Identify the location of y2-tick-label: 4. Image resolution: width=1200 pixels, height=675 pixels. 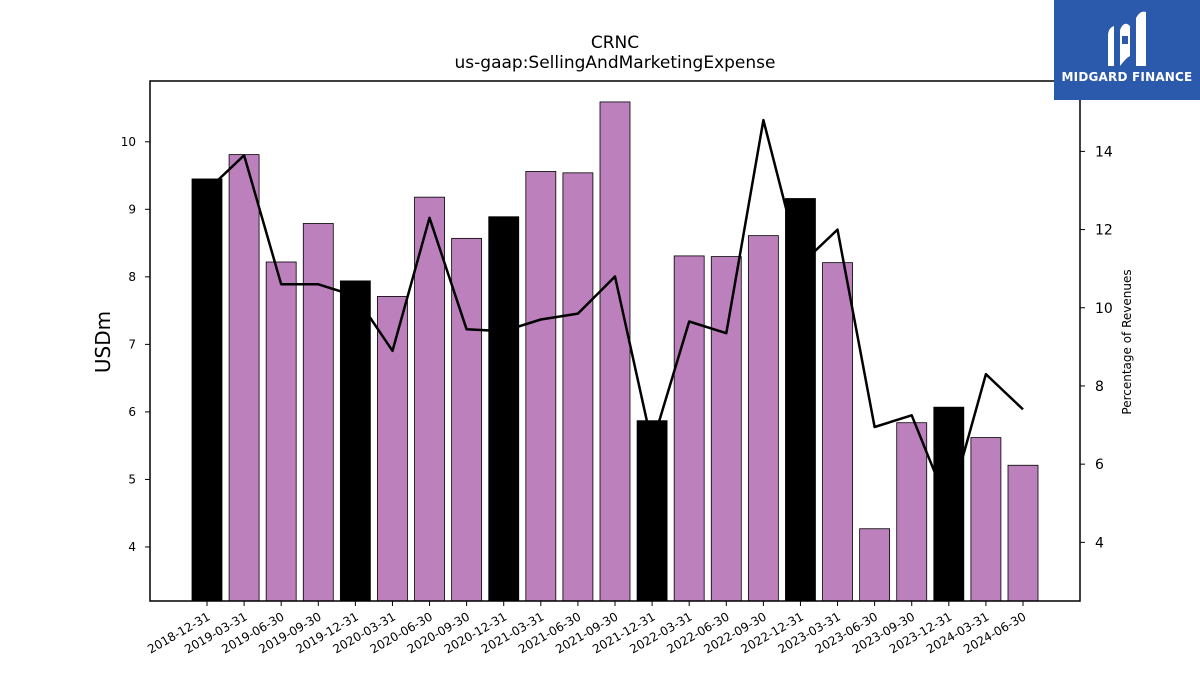
(1099, 543).